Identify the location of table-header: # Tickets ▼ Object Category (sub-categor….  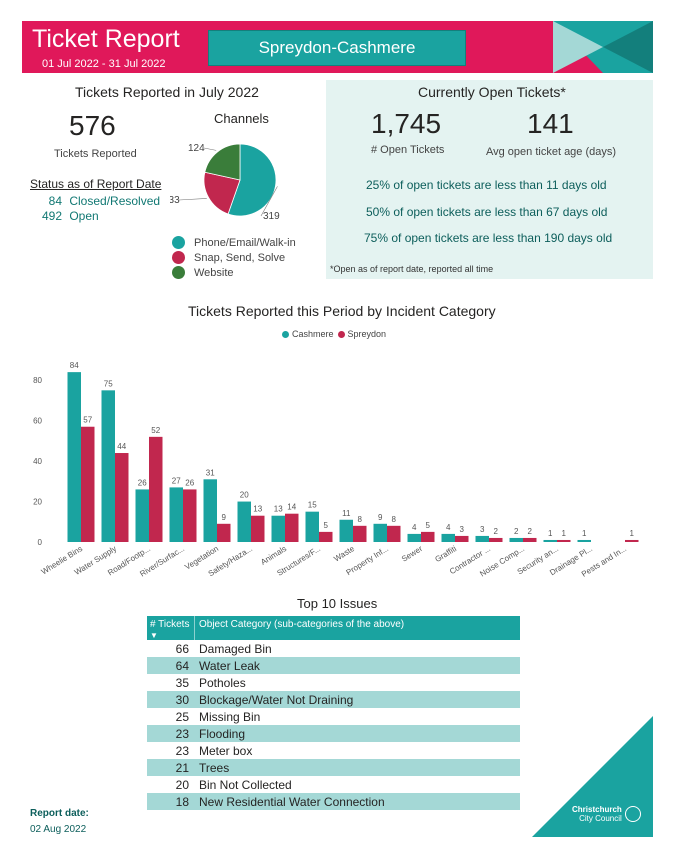
(333, 628).